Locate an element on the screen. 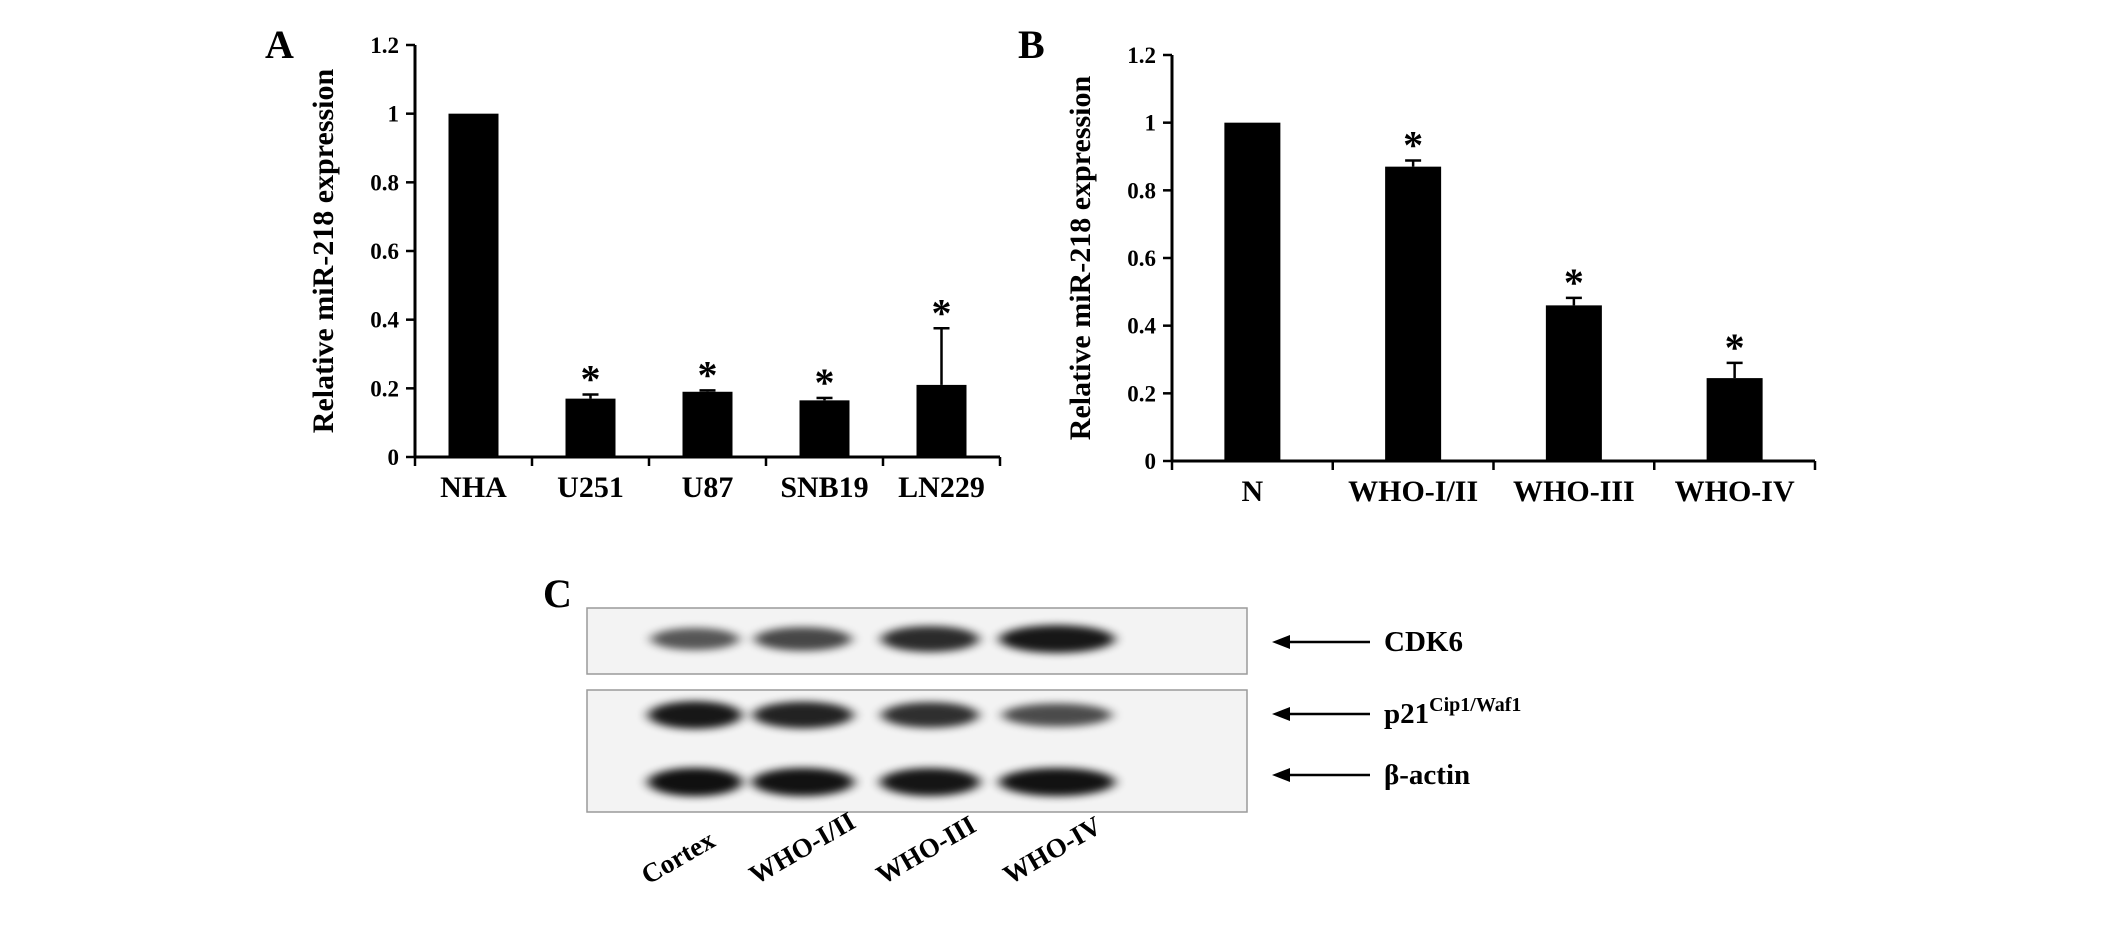 The image size is (2126, 925). panel-a-category-label: U251 is located at coordinates (590, 487).